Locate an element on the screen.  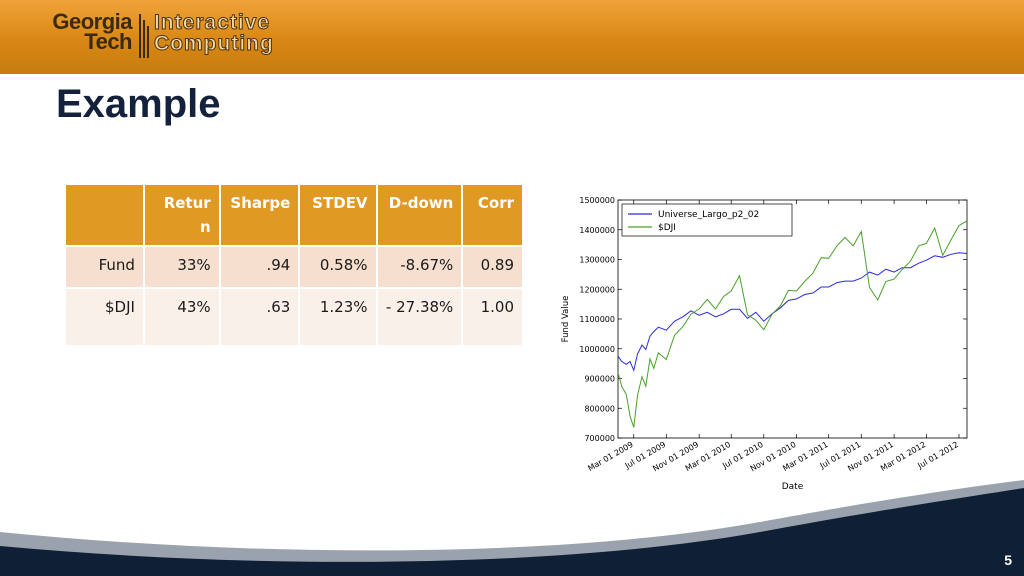
y-tick-label: 1100000 is located at coordinates (597, 319).